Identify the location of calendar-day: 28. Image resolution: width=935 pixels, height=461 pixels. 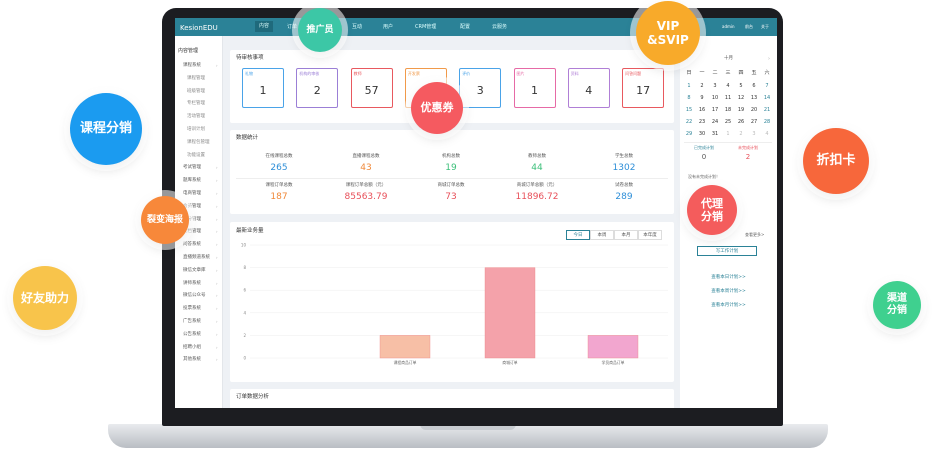
(767, 122).